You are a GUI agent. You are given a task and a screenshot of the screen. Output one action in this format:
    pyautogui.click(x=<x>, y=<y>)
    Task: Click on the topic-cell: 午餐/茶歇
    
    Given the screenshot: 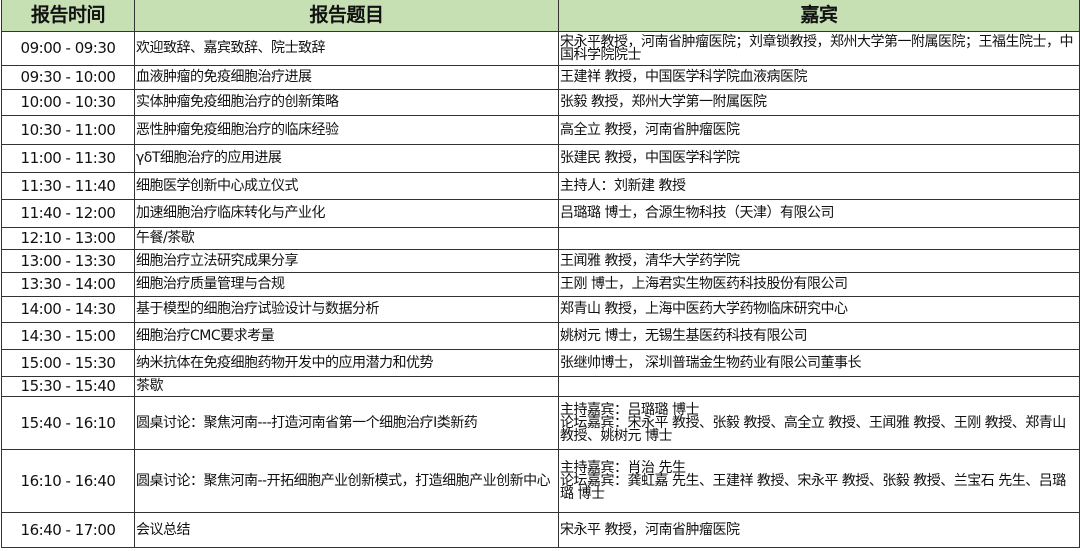 What is the action you would take?
    pyautogui.click(x=346, y=238)
    